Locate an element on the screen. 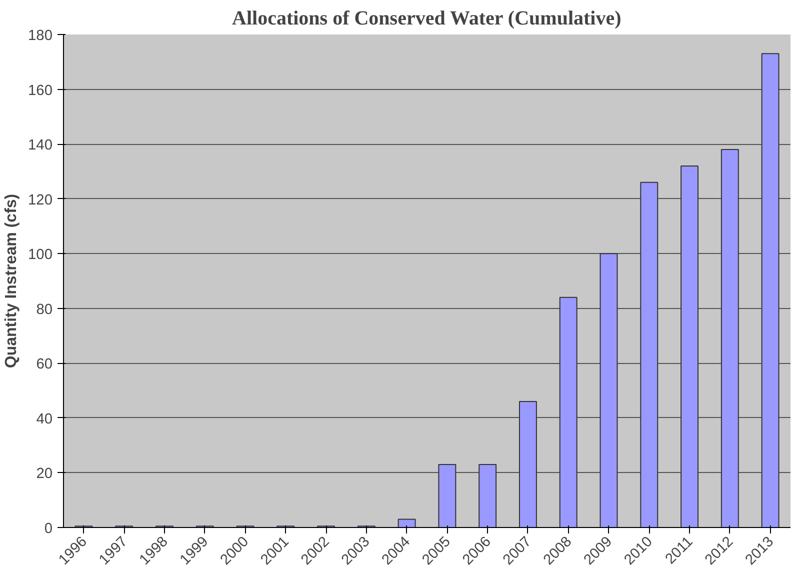 The image size is (799, 577). y-tick-label: 120 is located at coordinates (40, 200).